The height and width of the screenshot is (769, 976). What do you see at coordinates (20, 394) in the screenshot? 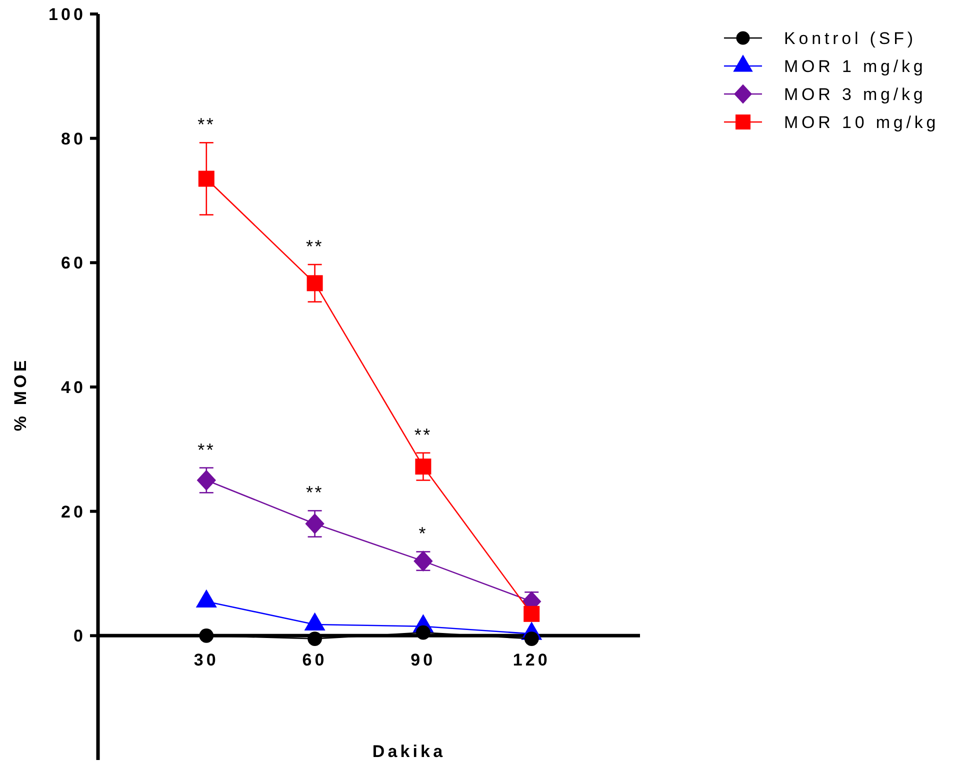
I see `y-axis-title: % MOE` at bounding box center [20, 394].